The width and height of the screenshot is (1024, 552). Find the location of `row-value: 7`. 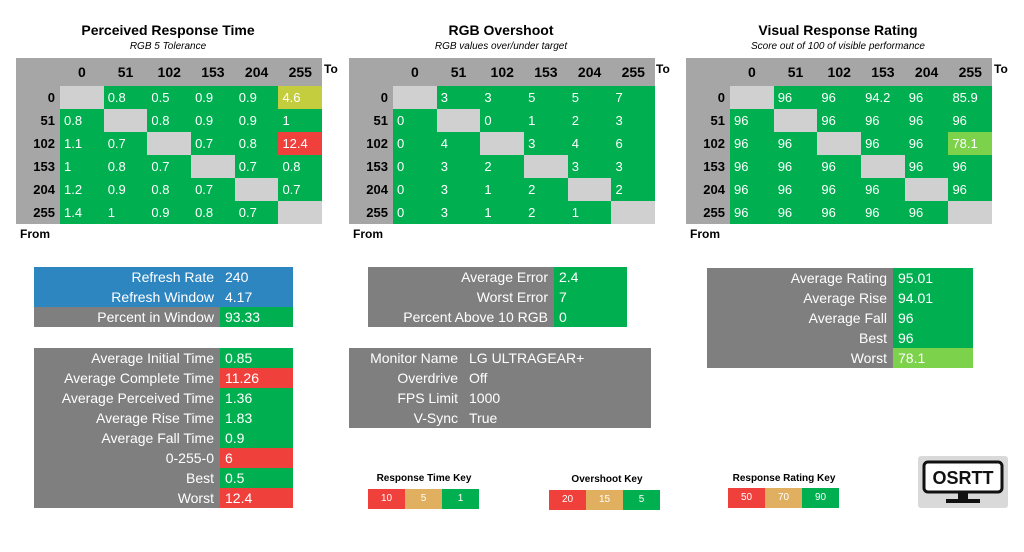

row-value: 7 is located at coordinates (590, 297).